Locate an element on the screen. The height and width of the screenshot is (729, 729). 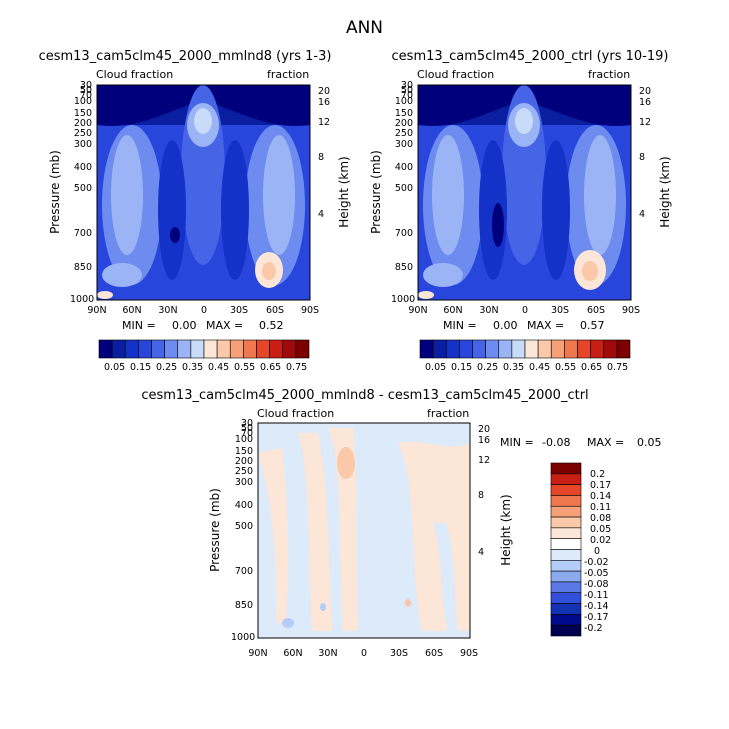
panel3-max-value: 0.05 is located at coordinates (649, 442).